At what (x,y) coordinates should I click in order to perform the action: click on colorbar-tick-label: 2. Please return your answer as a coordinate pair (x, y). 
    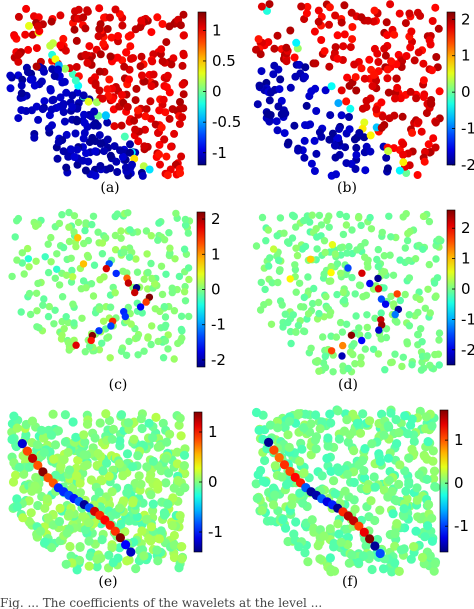
    Looking at the image, I should click on (466, 228).